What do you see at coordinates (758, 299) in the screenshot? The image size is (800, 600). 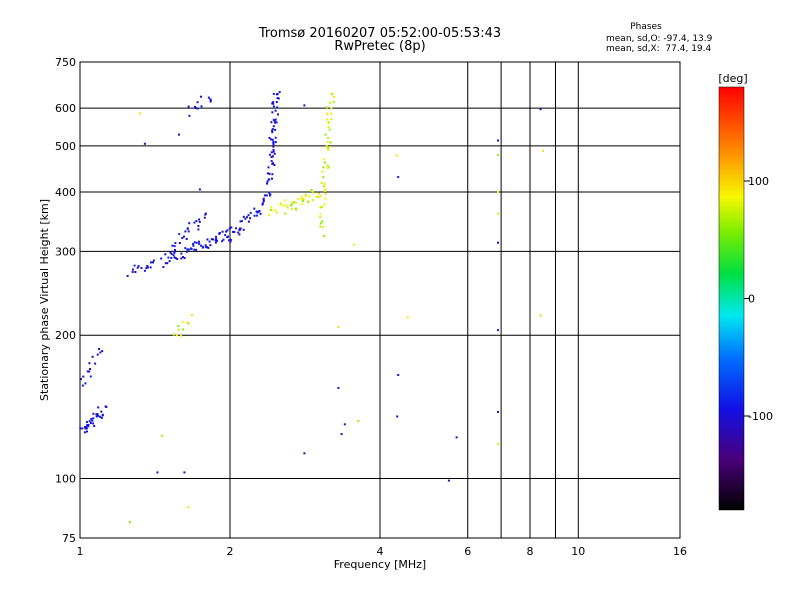 I see `colorbar-ticks: 100 0 -100` at bounding box center [758, 299].